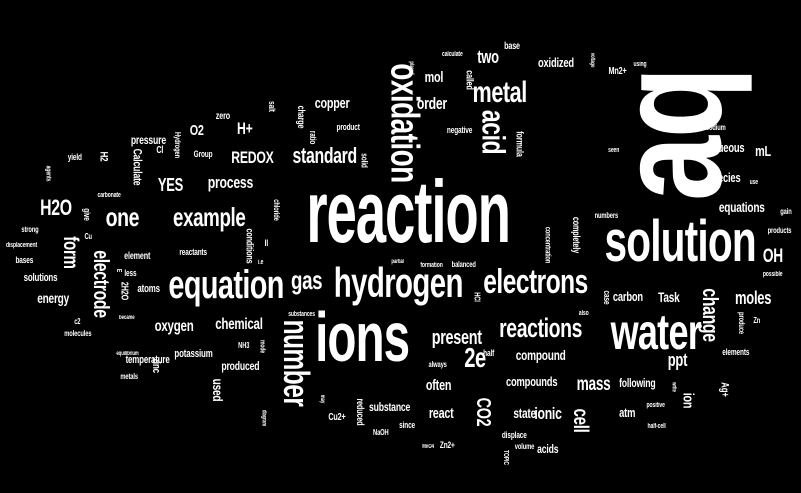 This screenshot has height=493, width=801. What do you see at coordinates (741, 207) in the screenshot?
I see `word-equations-49: equations` at bounding box center [741, 207].